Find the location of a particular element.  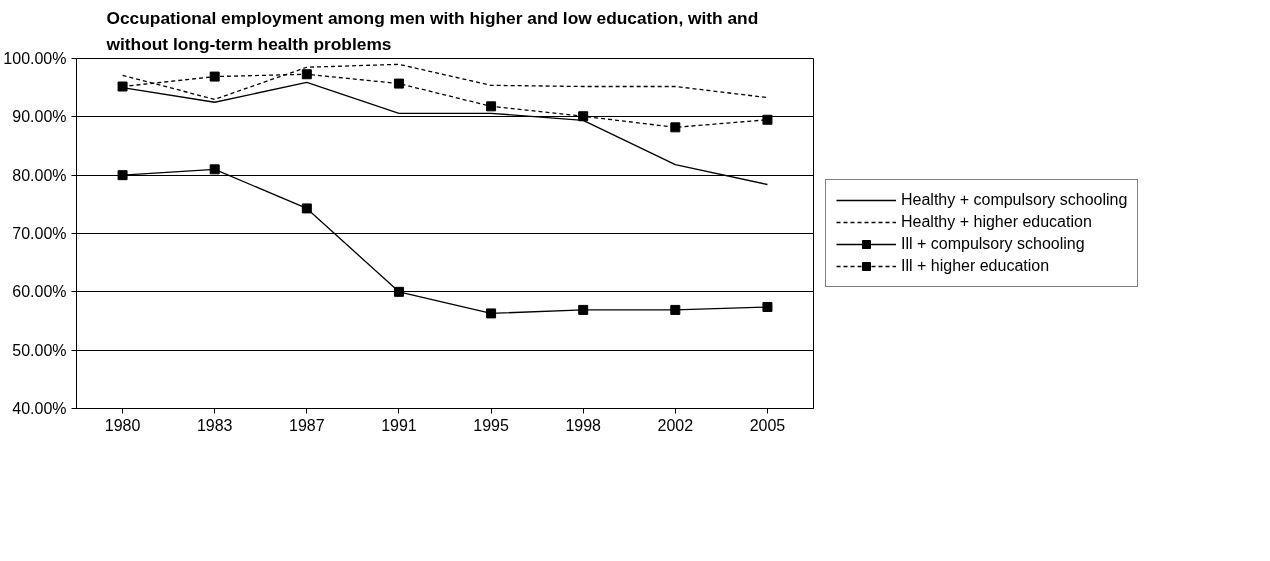

y-tick-label: 100.00% is located at coordinates (35, 58).